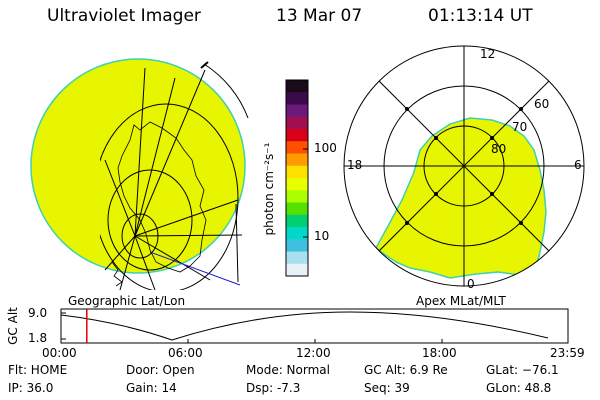 This screenshot has height=400, width=600. Describe the element at coordinates (59, 353) in the screenshot. I see `altitude-xtick-0000: 00:00` at that location.